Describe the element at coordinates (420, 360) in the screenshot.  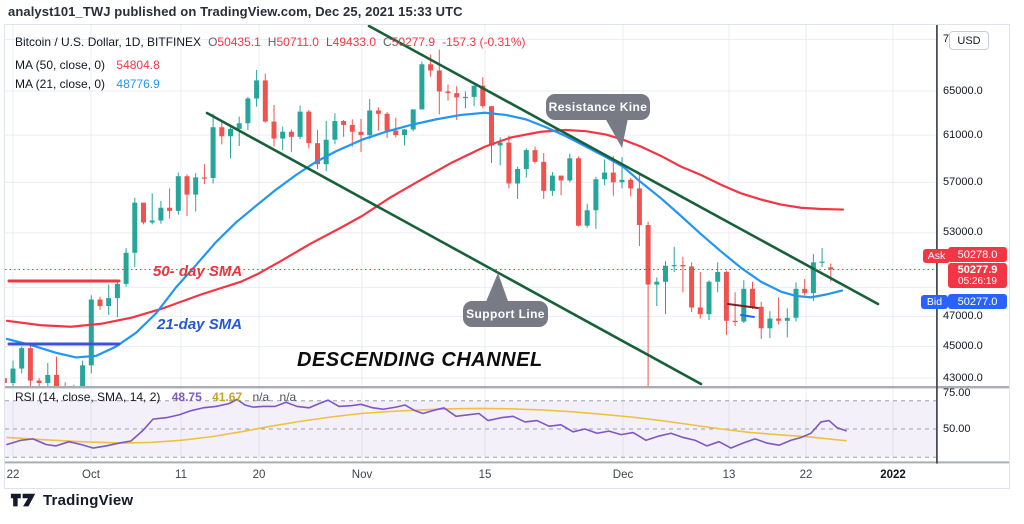
I see `channel-annotation: DESCENDING CHANNEL` at that location.